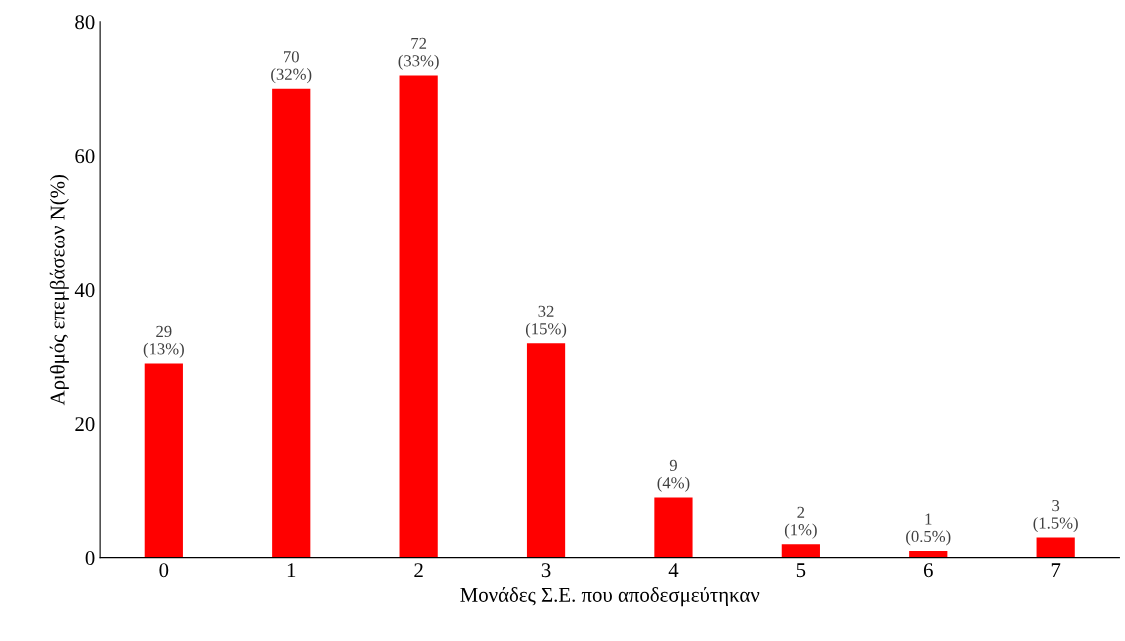 This screenshot has height=641, width=1125. Describe the element at coordinates (546, 570) in the screenshot. I see `x-tick-label: 3` at that location.